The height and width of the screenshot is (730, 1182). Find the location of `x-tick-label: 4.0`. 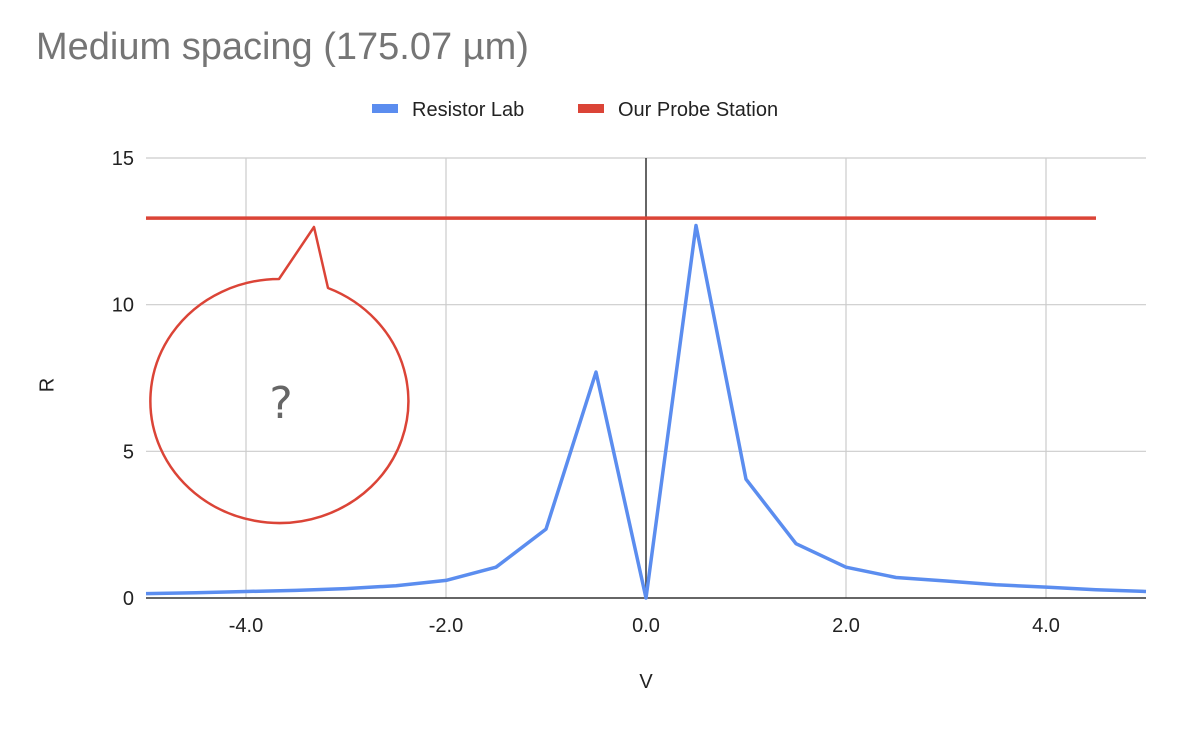

x-tick-label: 4.0 is located at coordinates (1046, 626).